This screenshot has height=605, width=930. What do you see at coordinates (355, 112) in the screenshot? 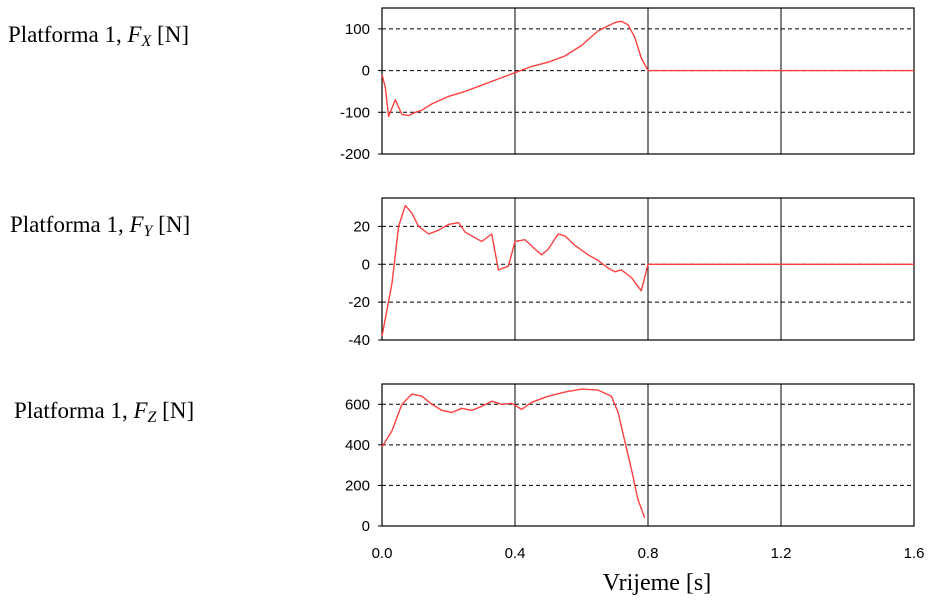
I see `y-tick-label: -100` at bounding box center [355, 112].